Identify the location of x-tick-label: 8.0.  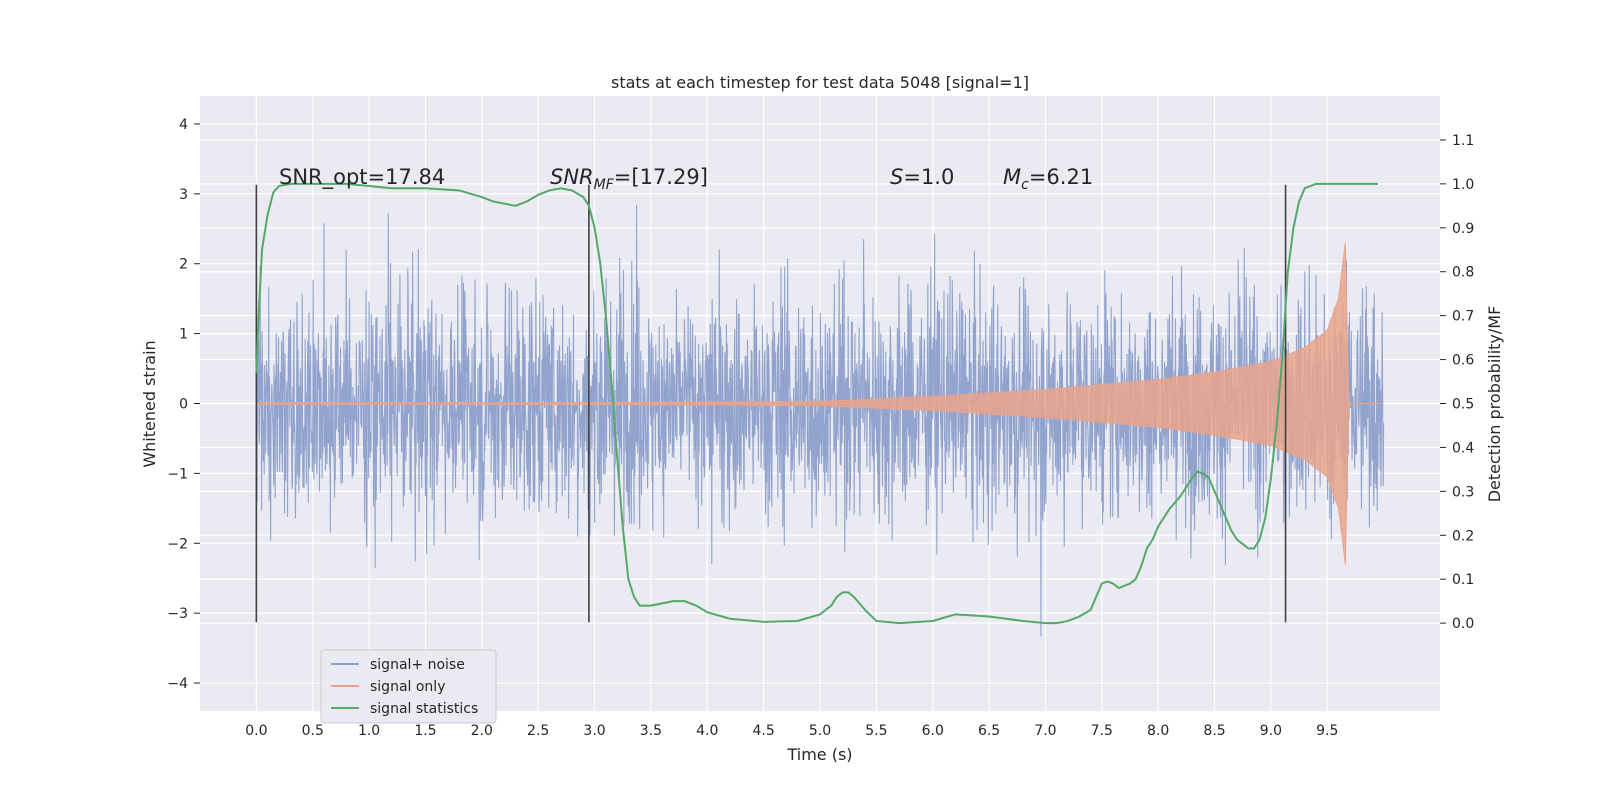
(1158, 731).